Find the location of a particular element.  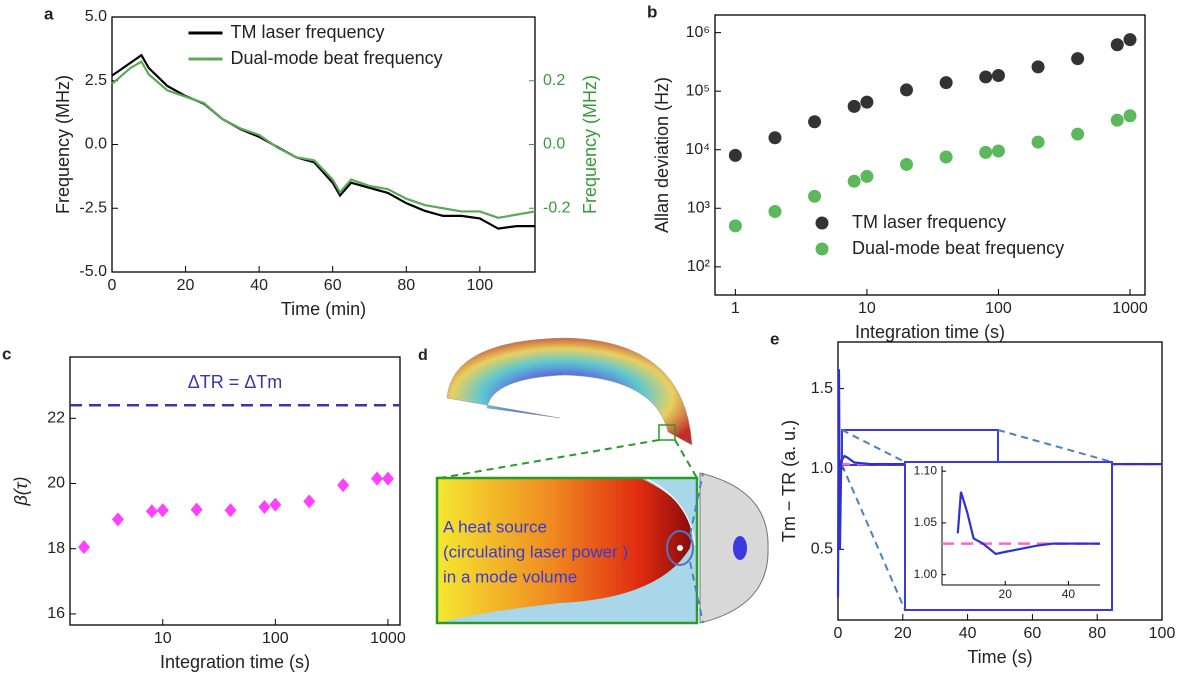

y-tick-label: -5.0 is located at coordinates (93, 271).